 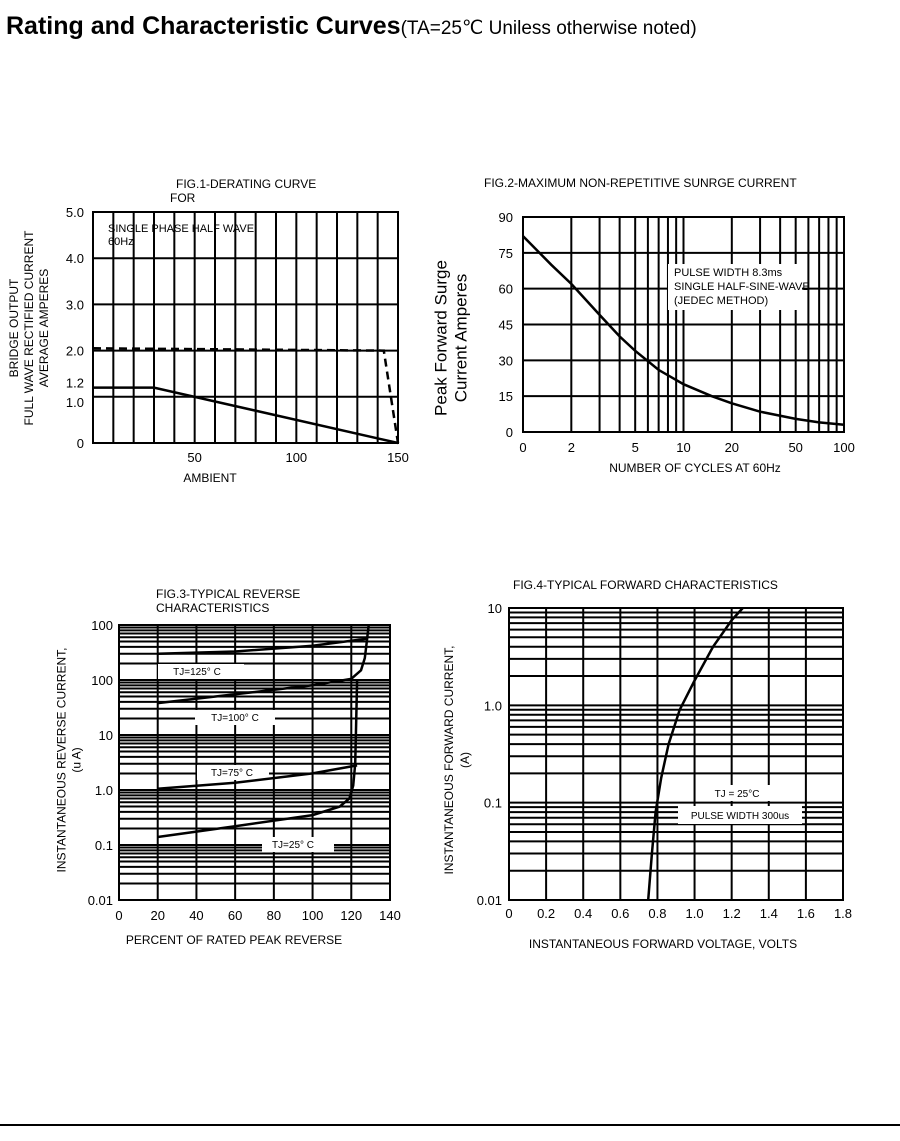 What do you see at coordinates (843, 913) in the screenshot?
I see `x-tick-label: 1.8` at bounding box center [843, 913].